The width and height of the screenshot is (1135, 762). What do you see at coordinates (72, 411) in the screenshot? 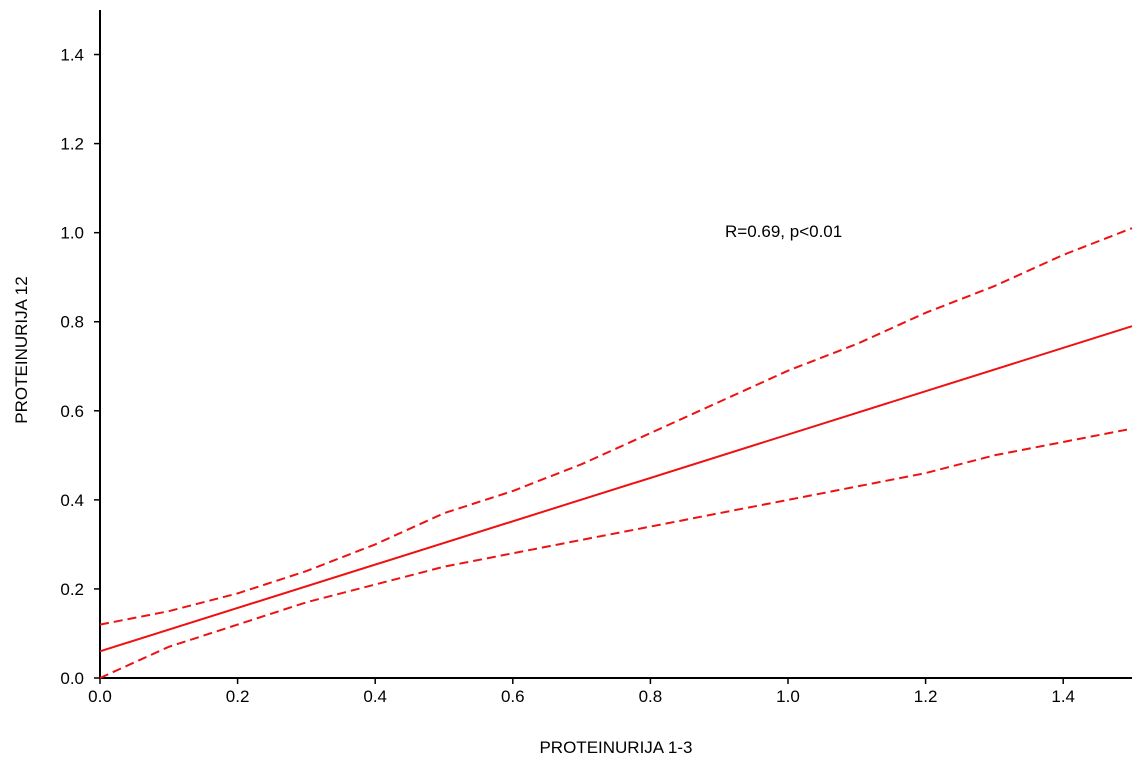
I see `y-tick-label: 0.6` at bounding box center [72, 411].